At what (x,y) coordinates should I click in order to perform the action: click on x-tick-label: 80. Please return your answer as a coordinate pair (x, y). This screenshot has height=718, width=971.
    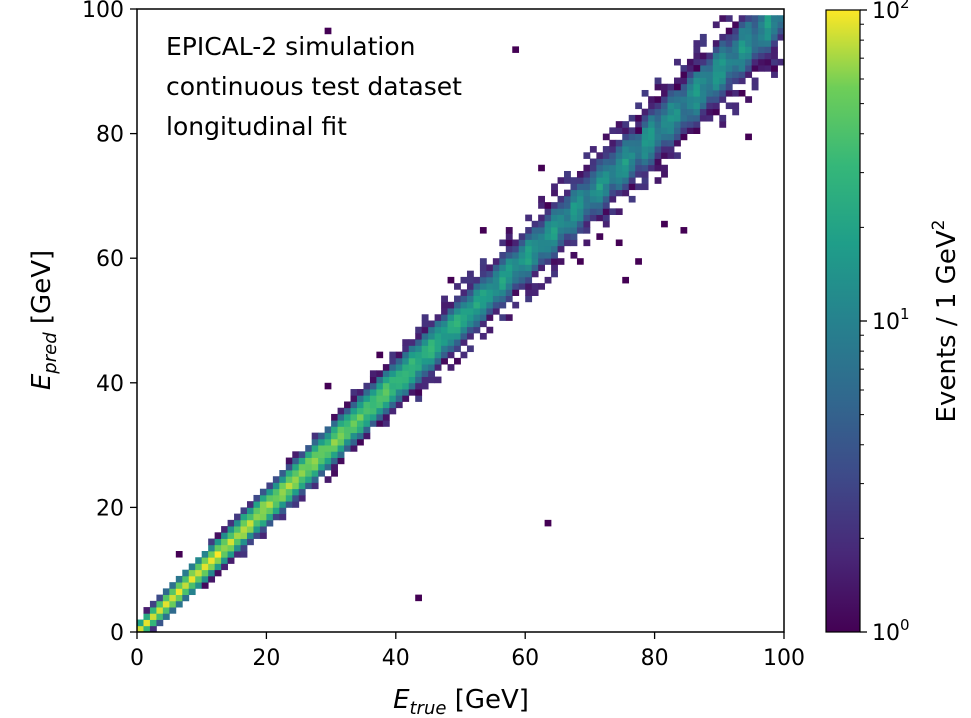
    Looking at the image, I should click on (655, 658).